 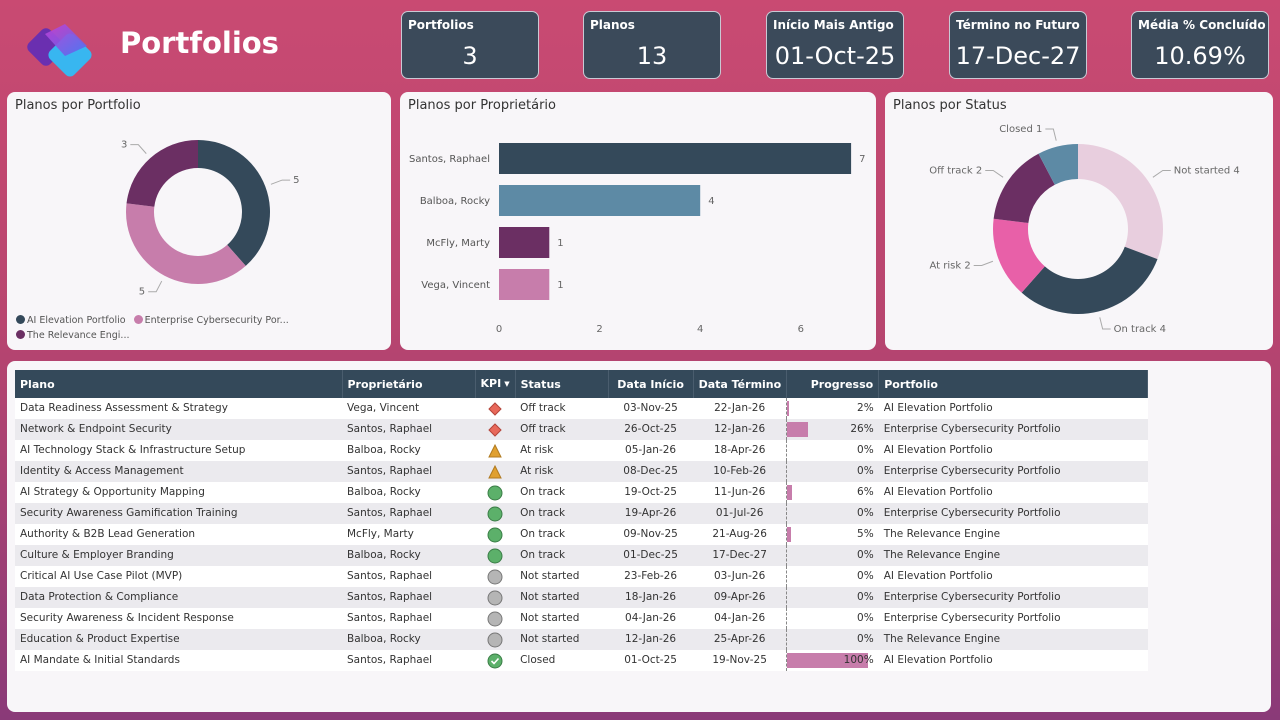 What do you see at coordinates (740, 534) in the screenshot?
I see `end-date: 21-Aug-26` at bounding box center [740, 534].